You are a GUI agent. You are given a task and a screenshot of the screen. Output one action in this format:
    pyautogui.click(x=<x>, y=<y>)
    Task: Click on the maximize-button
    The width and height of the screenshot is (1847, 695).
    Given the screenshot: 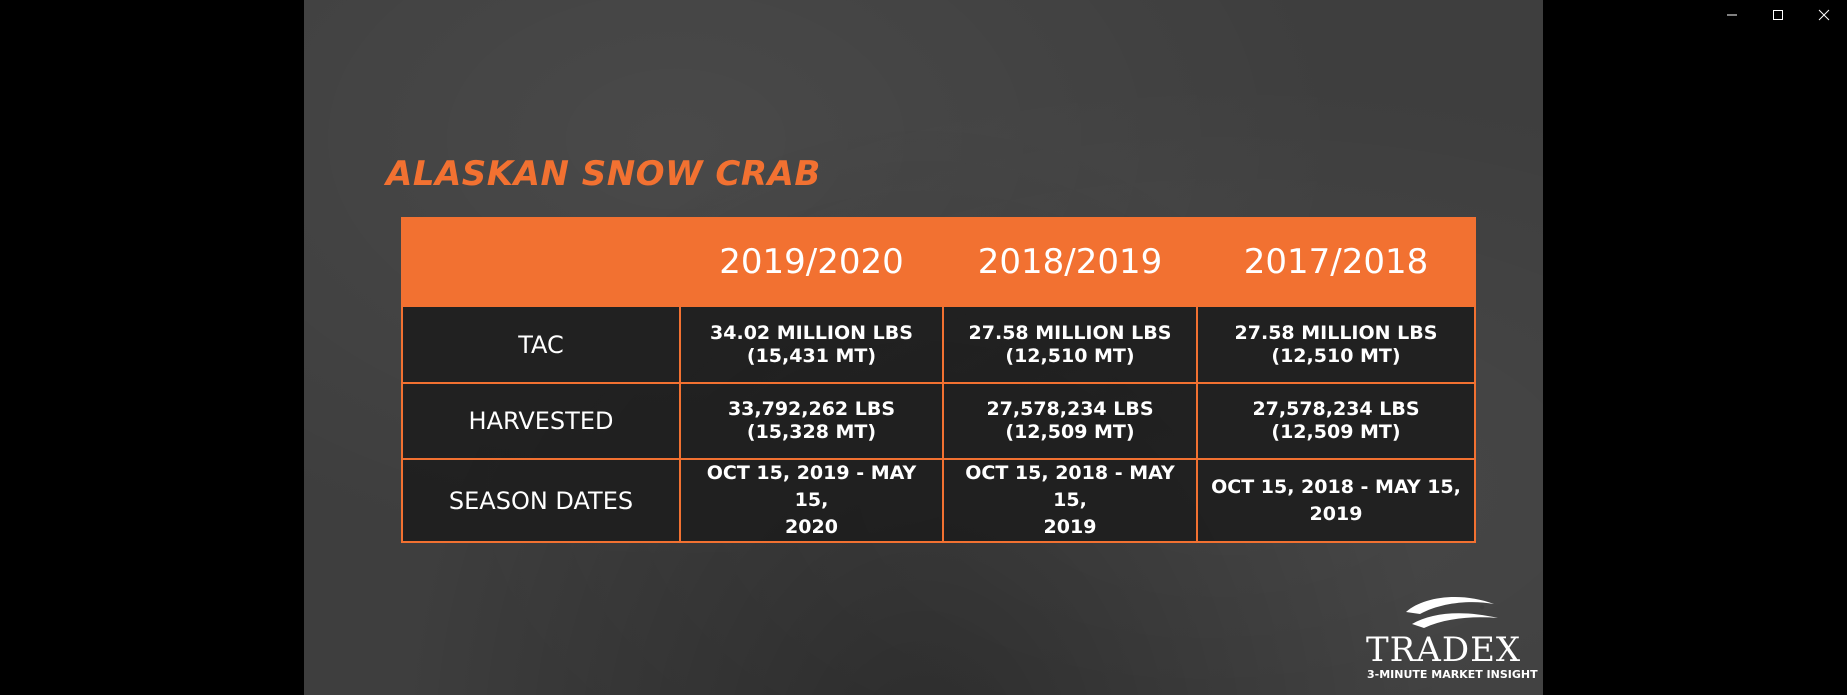 What is the action you would take?
    pyautogui.click(x=1778, y=15)
    